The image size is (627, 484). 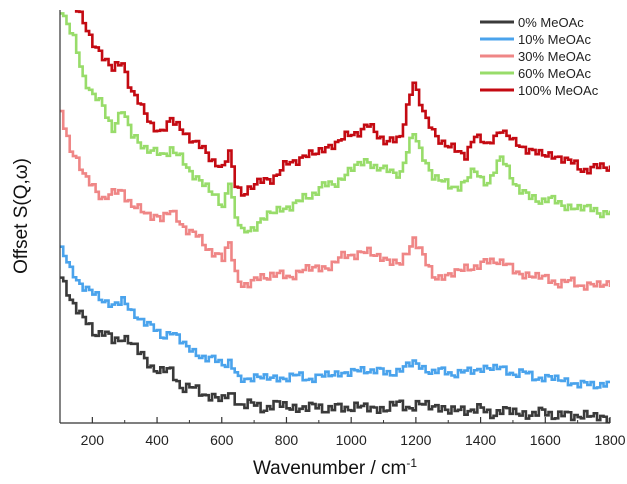 I want to click on legend-label-3: 60% MeOAc, so click(x=554, y=73).